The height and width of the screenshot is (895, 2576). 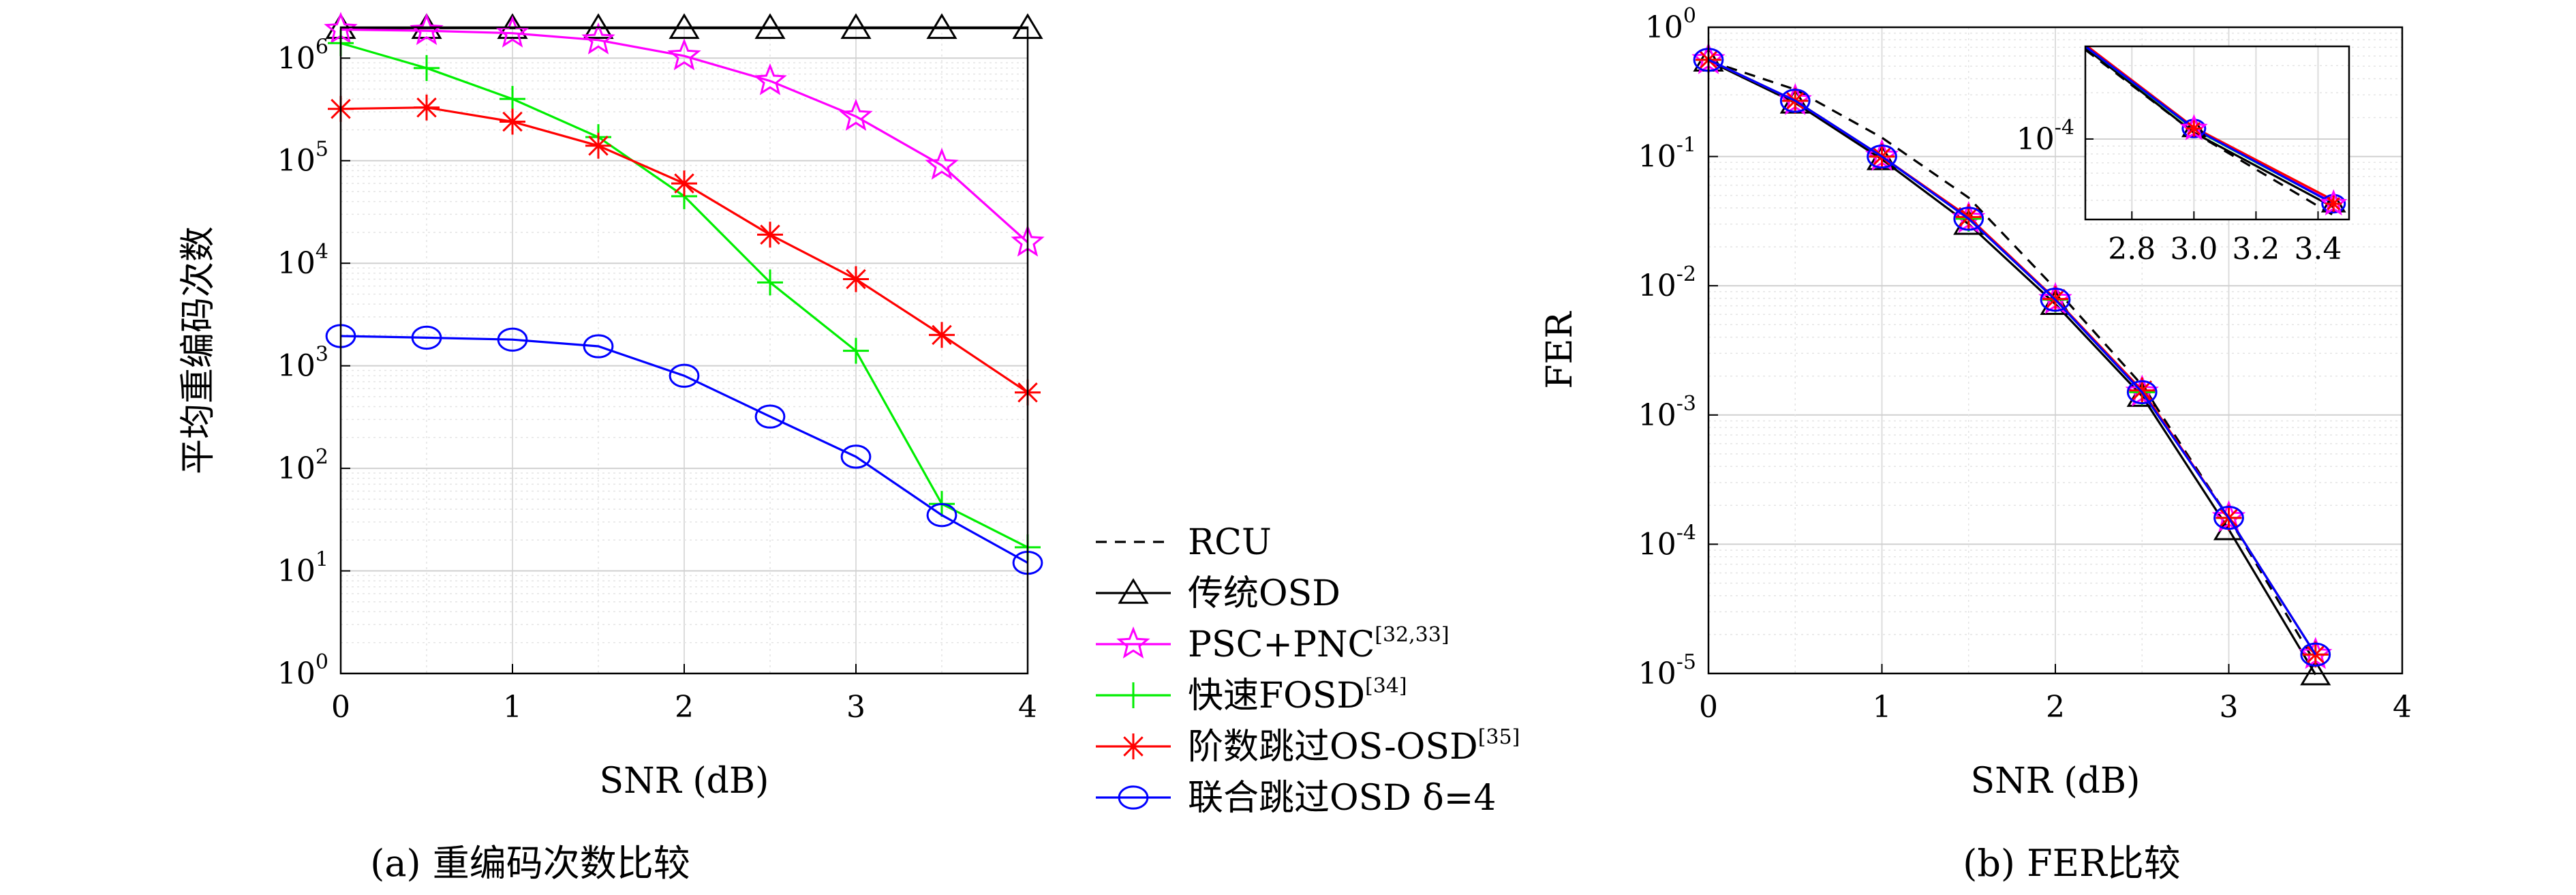 I want to click on legend-item-3: 快速FOSD[34], so click(x=1251, y=695).